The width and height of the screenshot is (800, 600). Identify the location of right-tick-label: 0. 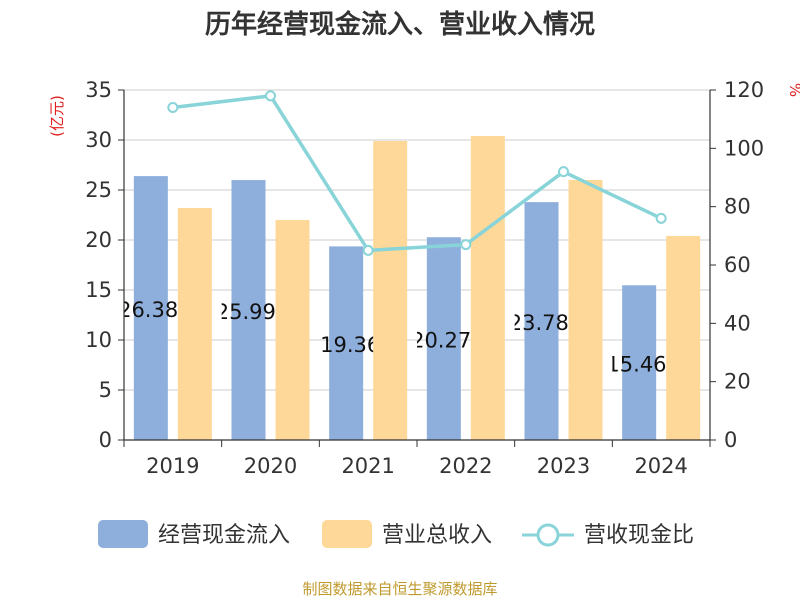
(730, 440).